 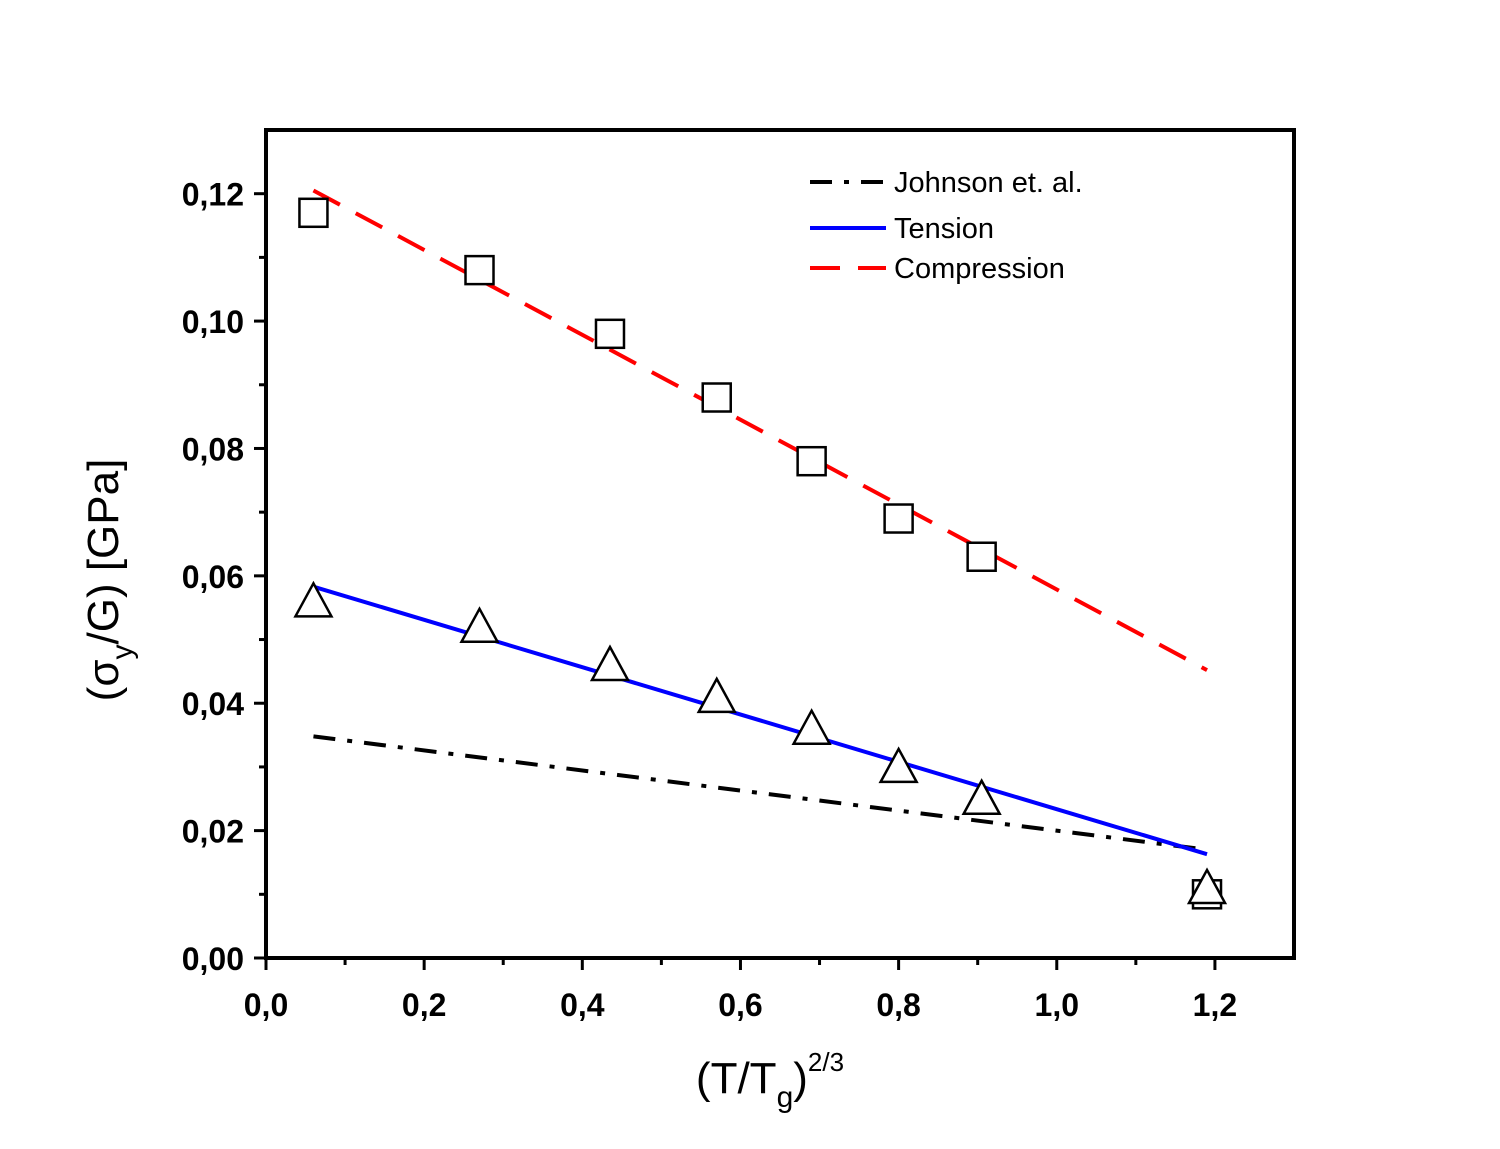 I want to click on legend-label-johnson: Johnson et. al., so click(x=988, y=183).